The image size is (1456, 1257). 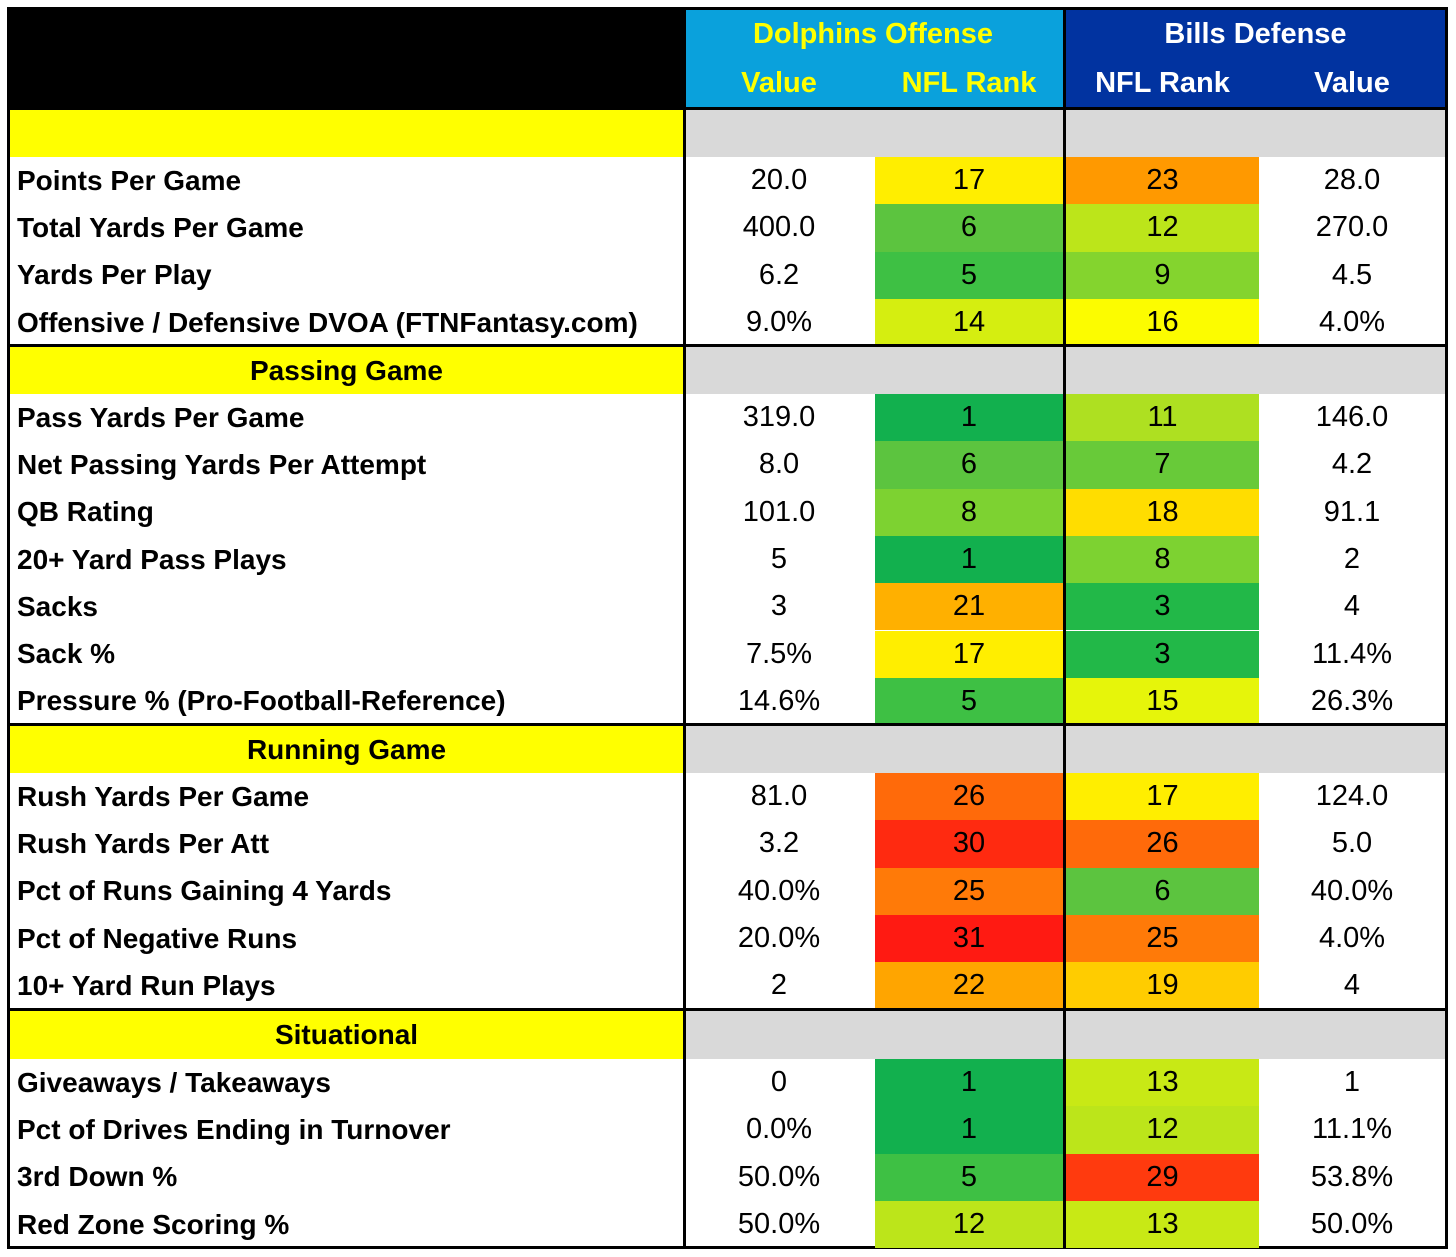 What do you see at coordinates (727, 749) in the screenshot?
I see `section-header: Running Game` at bounding box center [727, 749].